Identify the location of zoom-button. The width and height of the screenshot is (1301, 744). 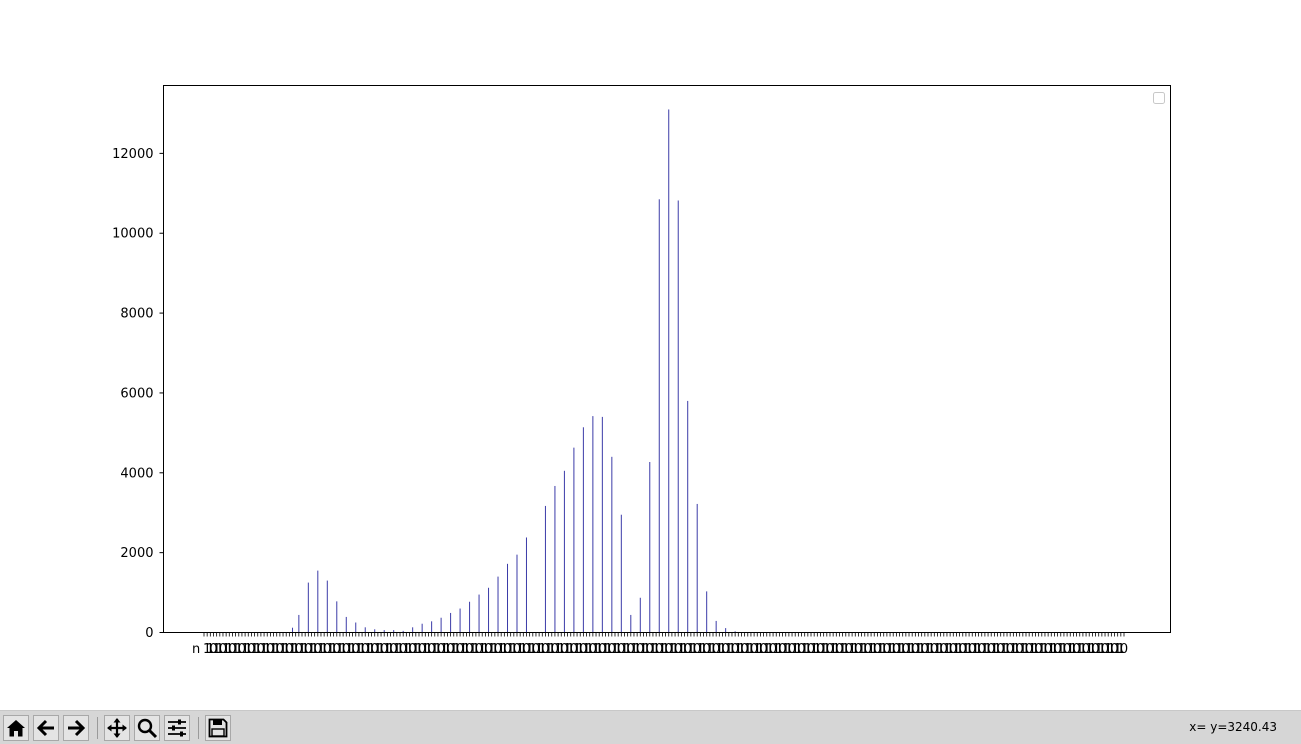
(147, 728).